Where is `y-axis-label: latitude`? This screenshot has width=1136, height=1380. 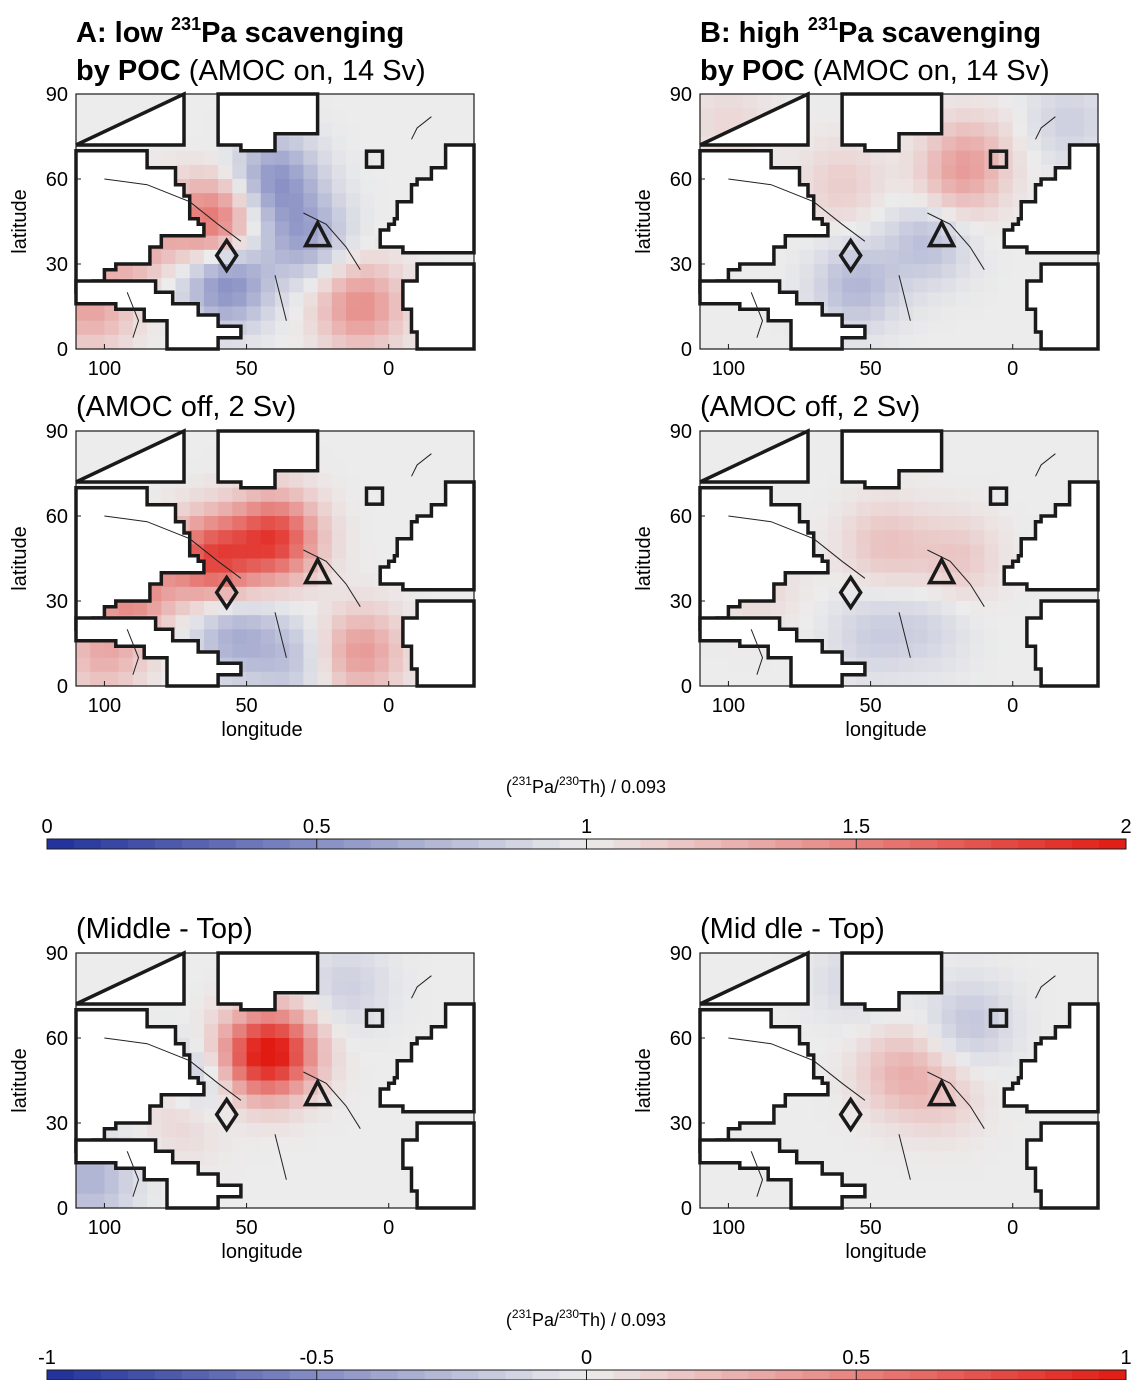 y-axis-label: latitude is located at coordinates (20, 1080).